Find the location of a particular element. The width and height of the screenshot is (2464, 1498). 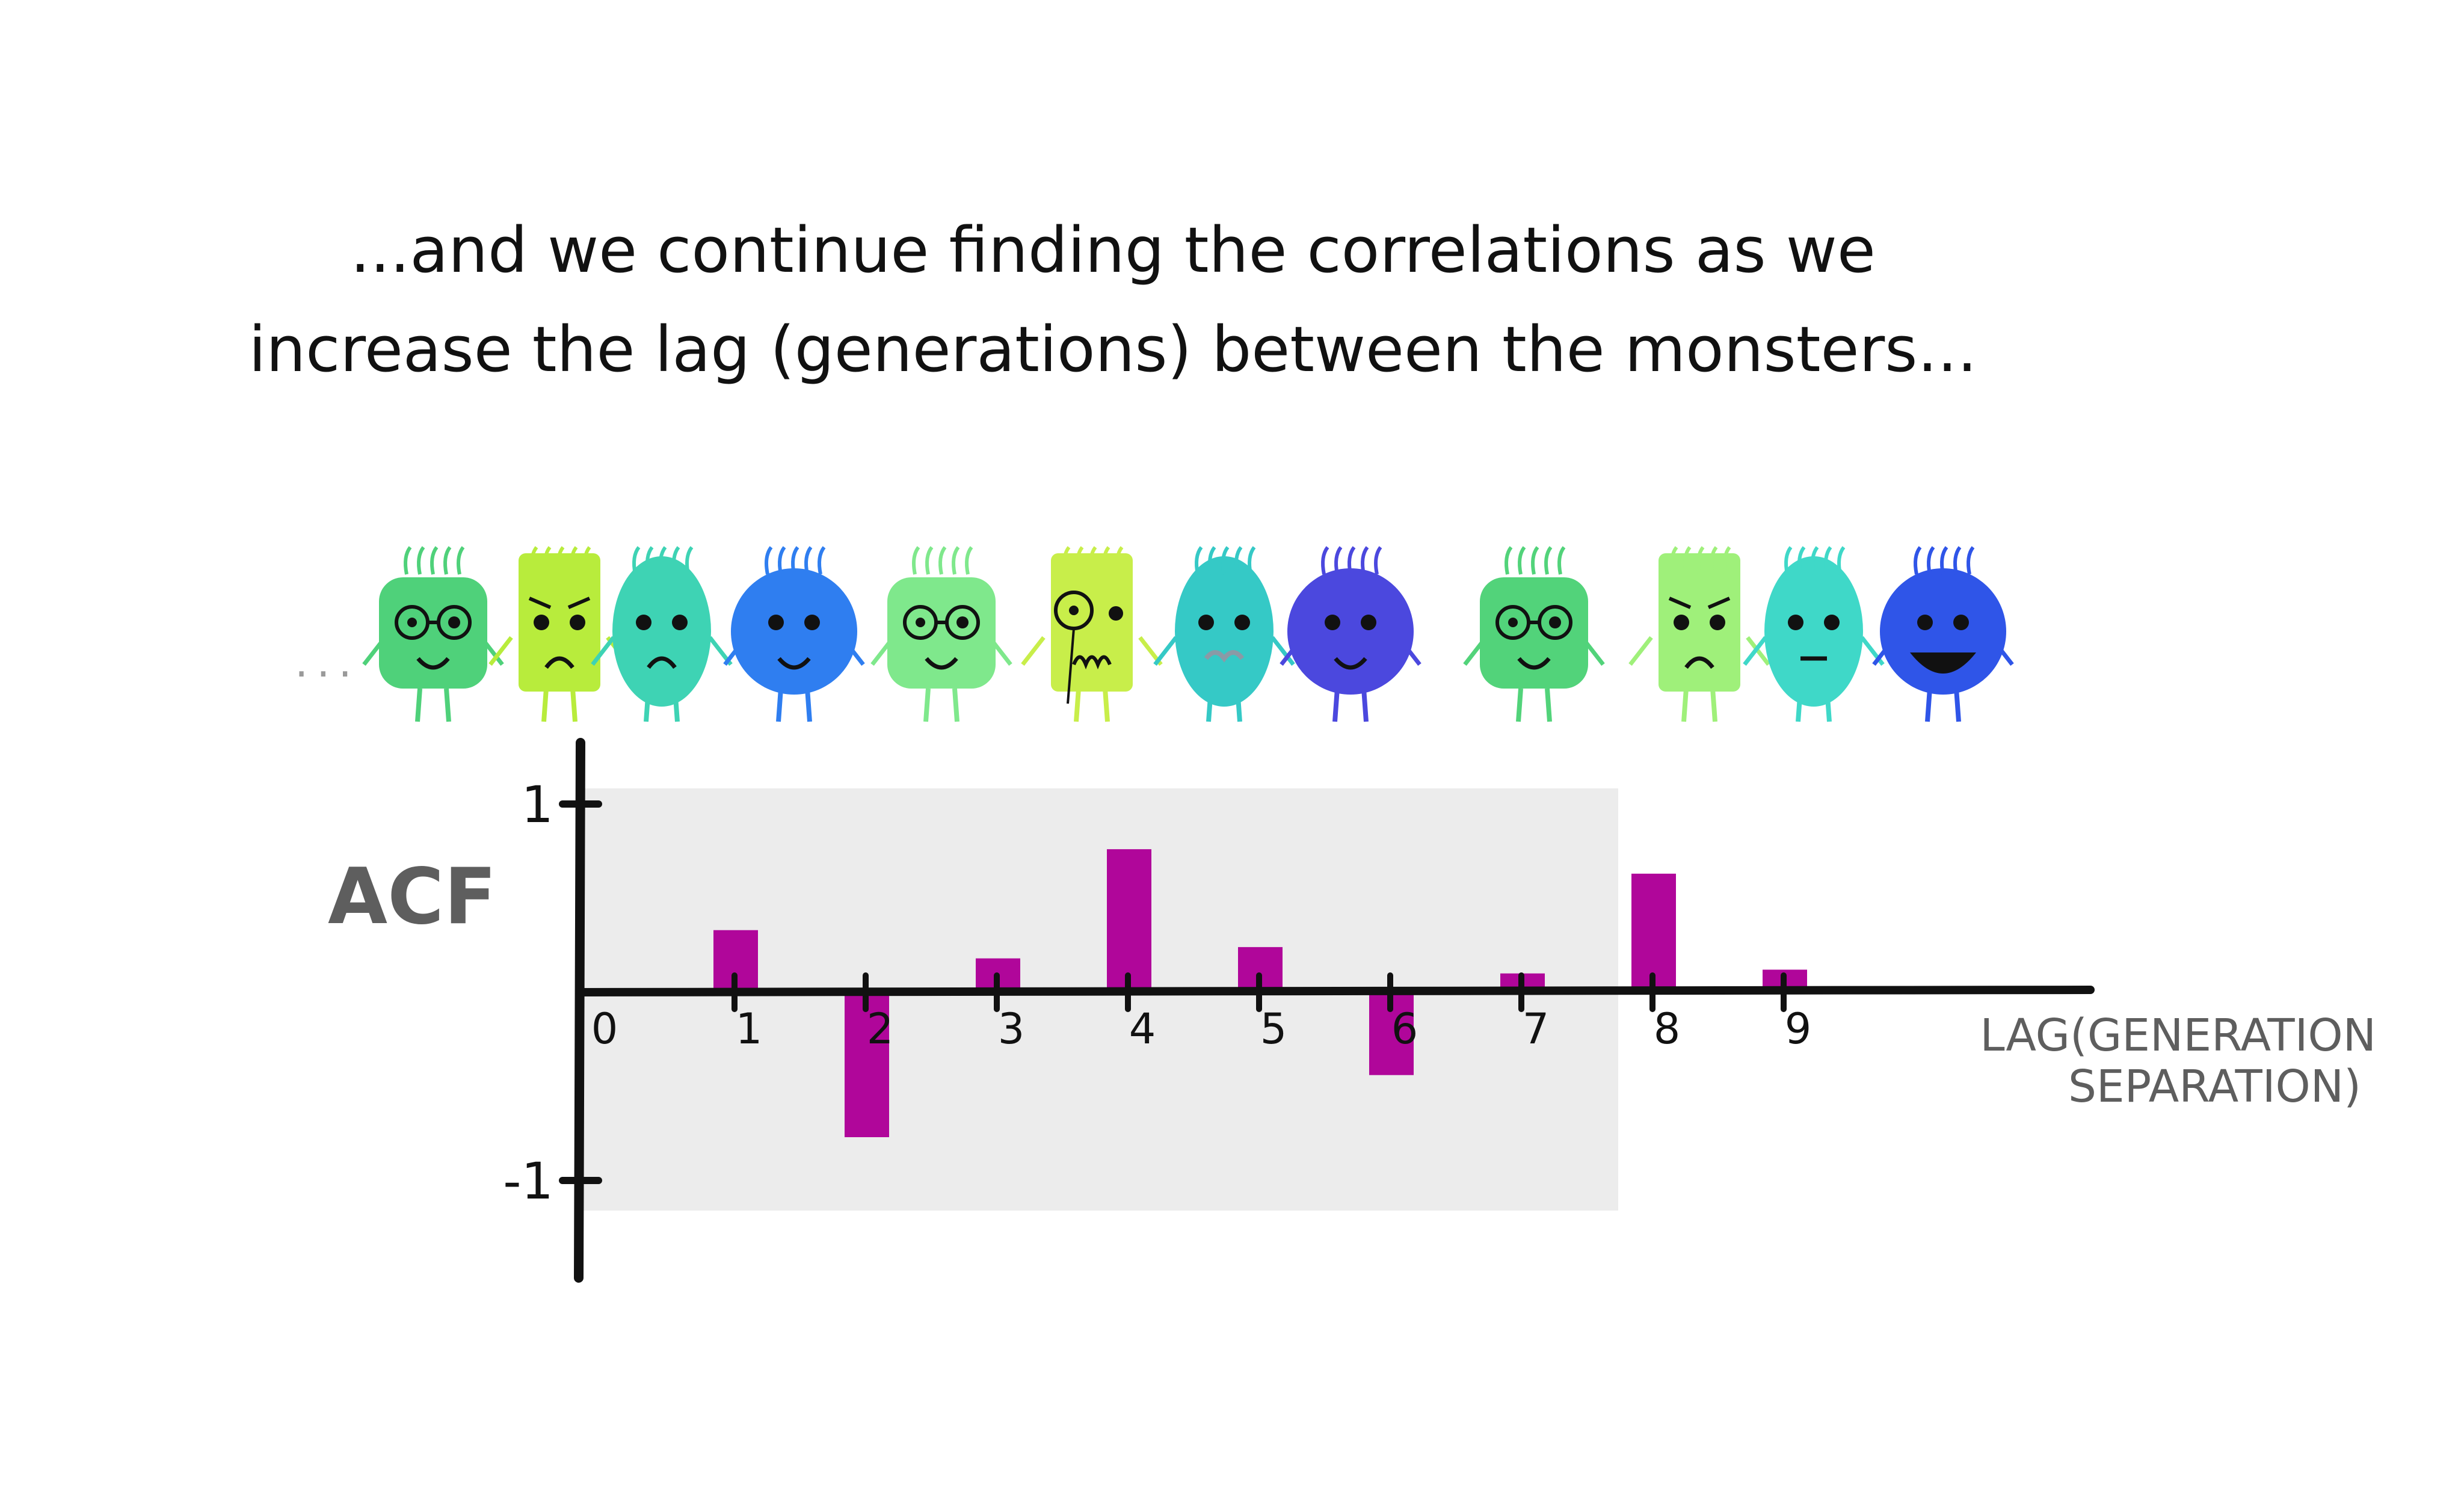

x-tick-label: 4 is located at coordinates (1142, 1029).